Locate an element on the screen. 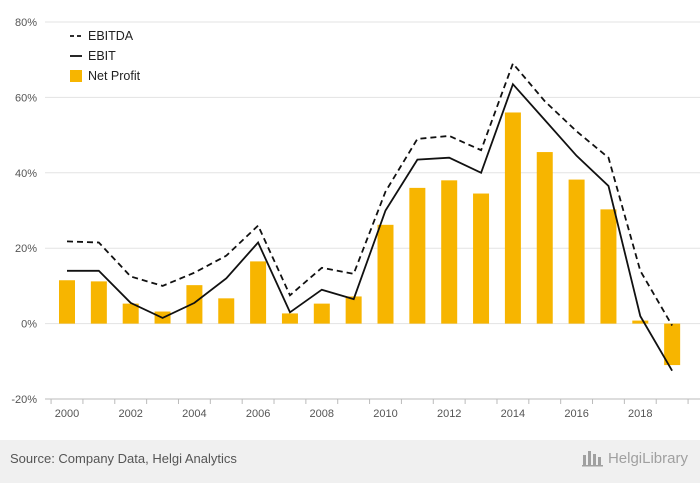 Image resolution: width=700 pixels, height=483 pixels. x-tick-label: 2002 is located at coordinates (130, 414).